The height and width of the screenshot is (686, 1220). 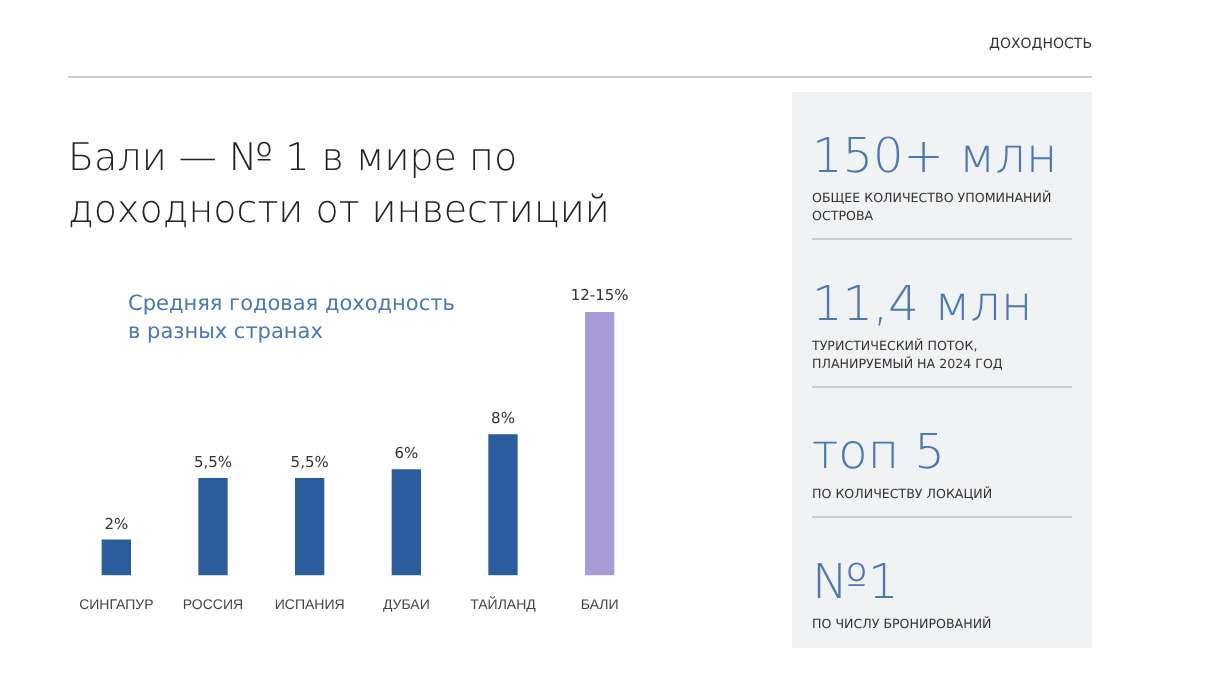 I want to click on text: топ 5, so click(x=879, y=452).